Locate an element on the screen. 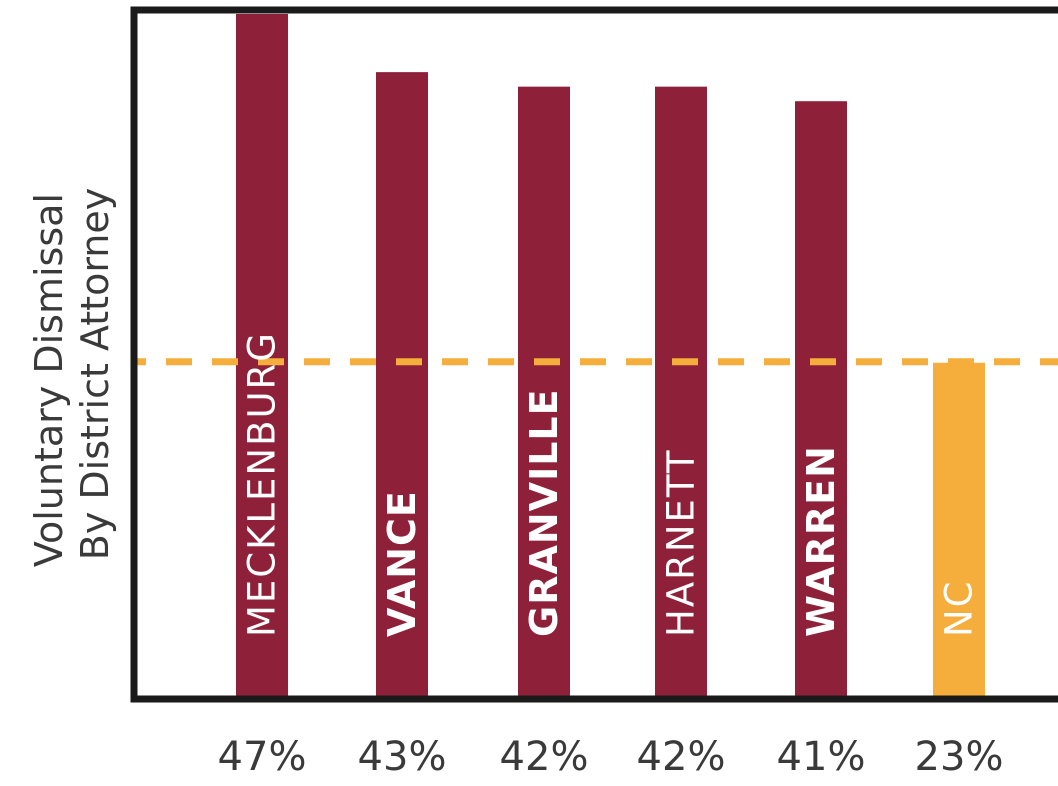 Image resolution: width=1058 pixels, height=786 pixels. value-label-mecklenburg: 47% is located at coordinates (262, 757).